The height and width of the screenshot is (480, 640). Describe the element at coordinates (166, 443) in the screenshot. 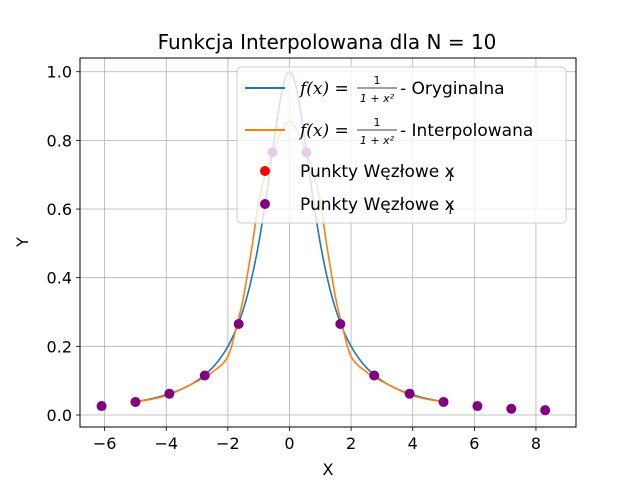

I see `x-tick-label: −4` at that location.